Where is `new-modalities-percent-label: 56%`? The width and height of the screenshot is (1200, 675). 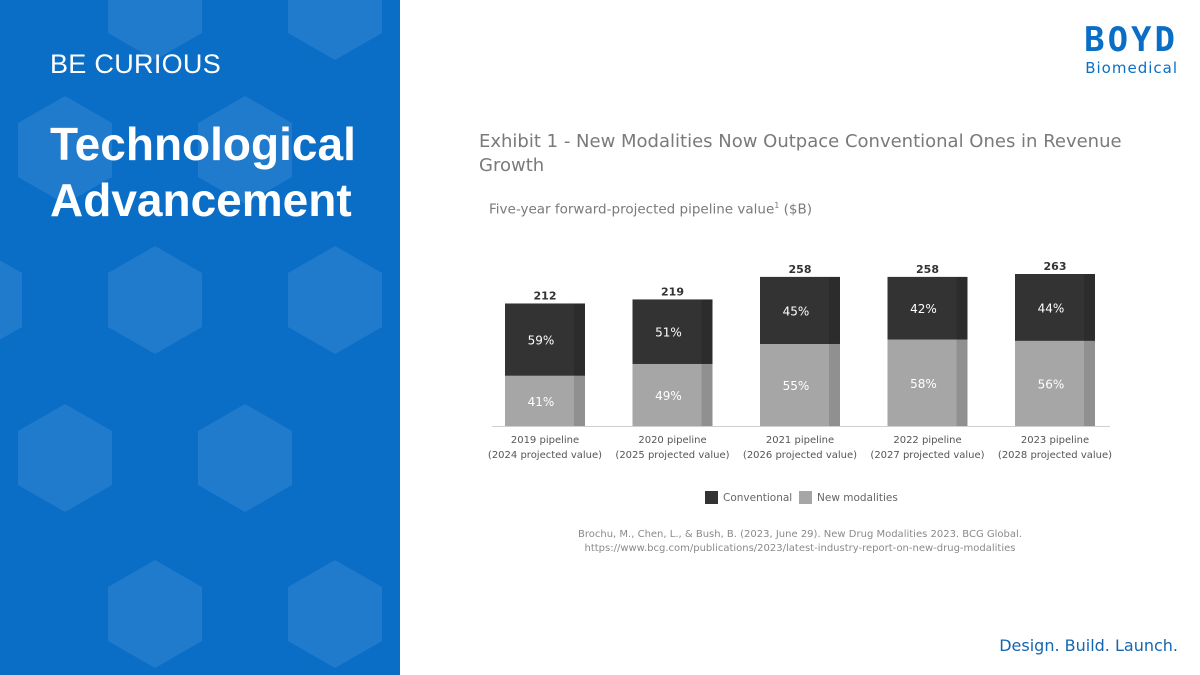
new-modalities-percent-label: 56% is located at coordinates (1051, 384).